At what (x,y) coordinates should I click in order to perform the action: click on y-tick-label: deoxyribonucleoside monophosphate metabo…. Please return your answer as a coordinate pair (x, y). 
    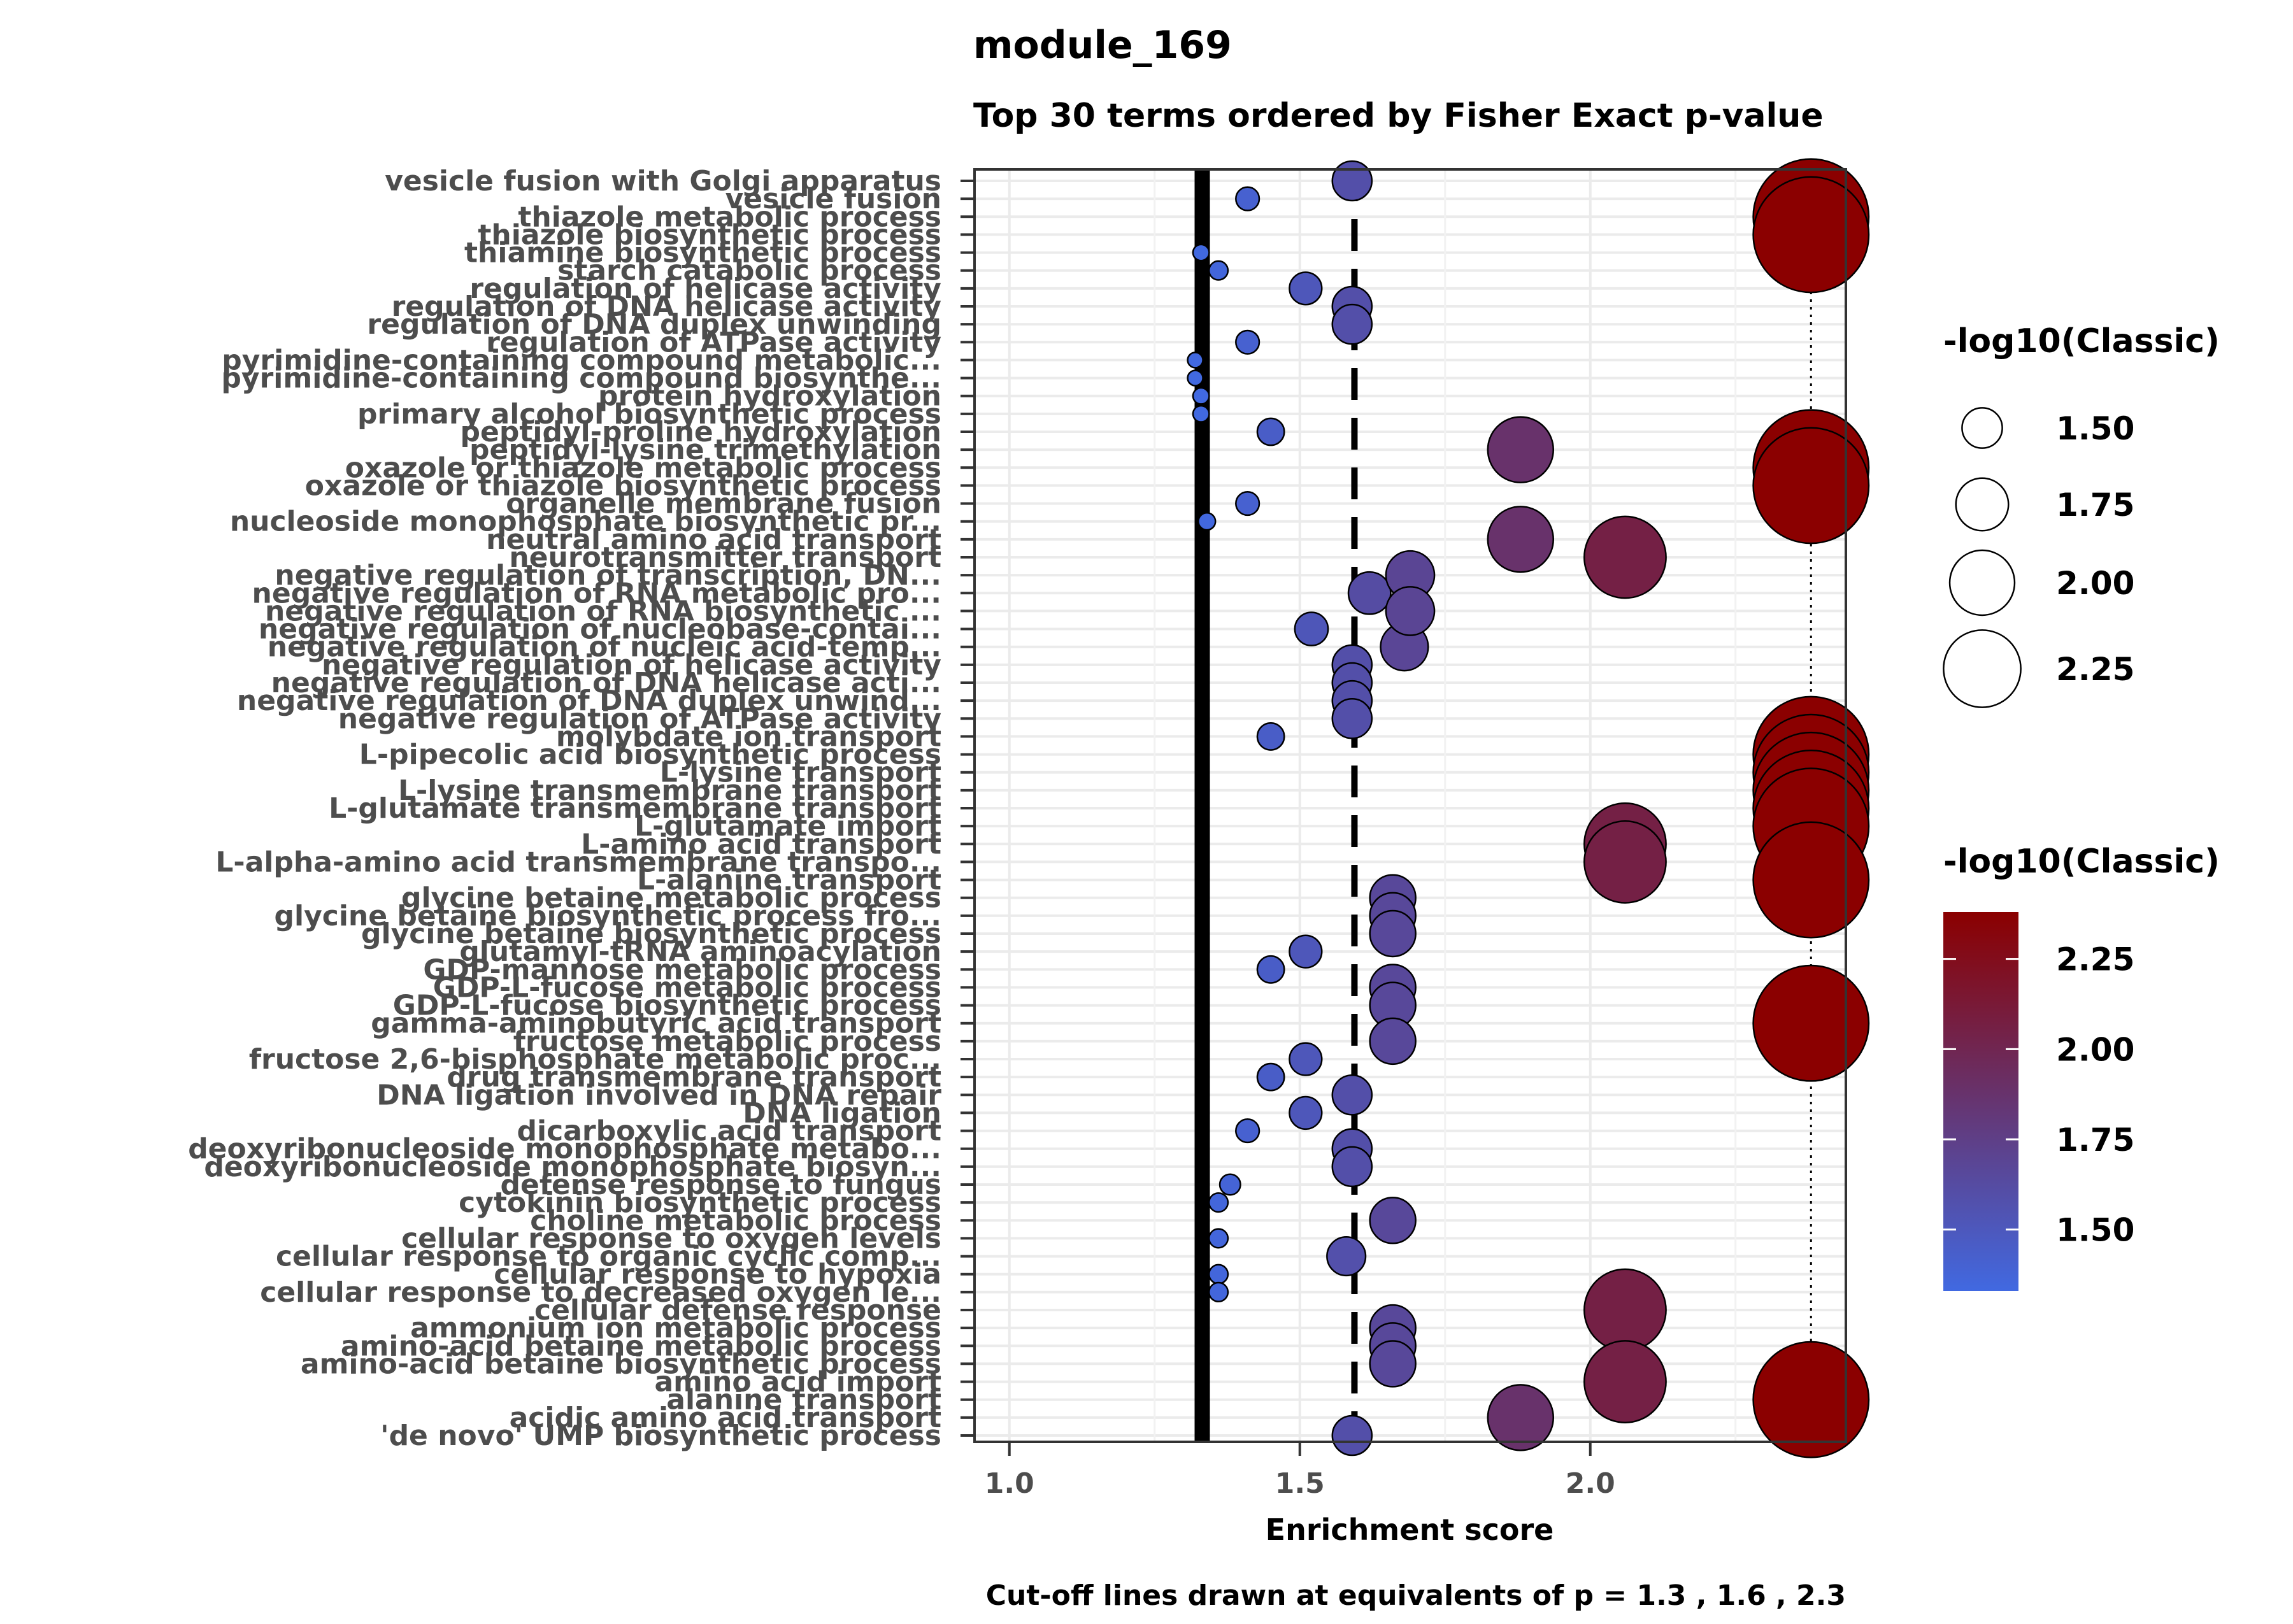
    Looking at the image, I should click on (564, 1149).